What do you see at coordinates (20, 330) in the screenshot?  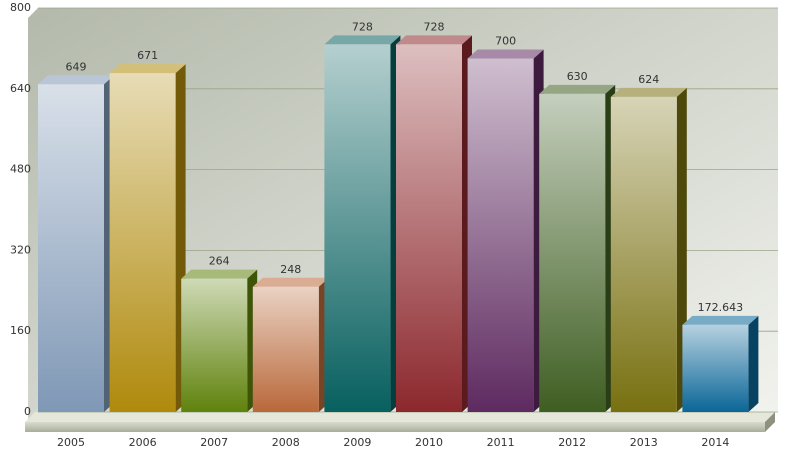 I see `y-tick-label: 160` at bounding box center [20, 330].